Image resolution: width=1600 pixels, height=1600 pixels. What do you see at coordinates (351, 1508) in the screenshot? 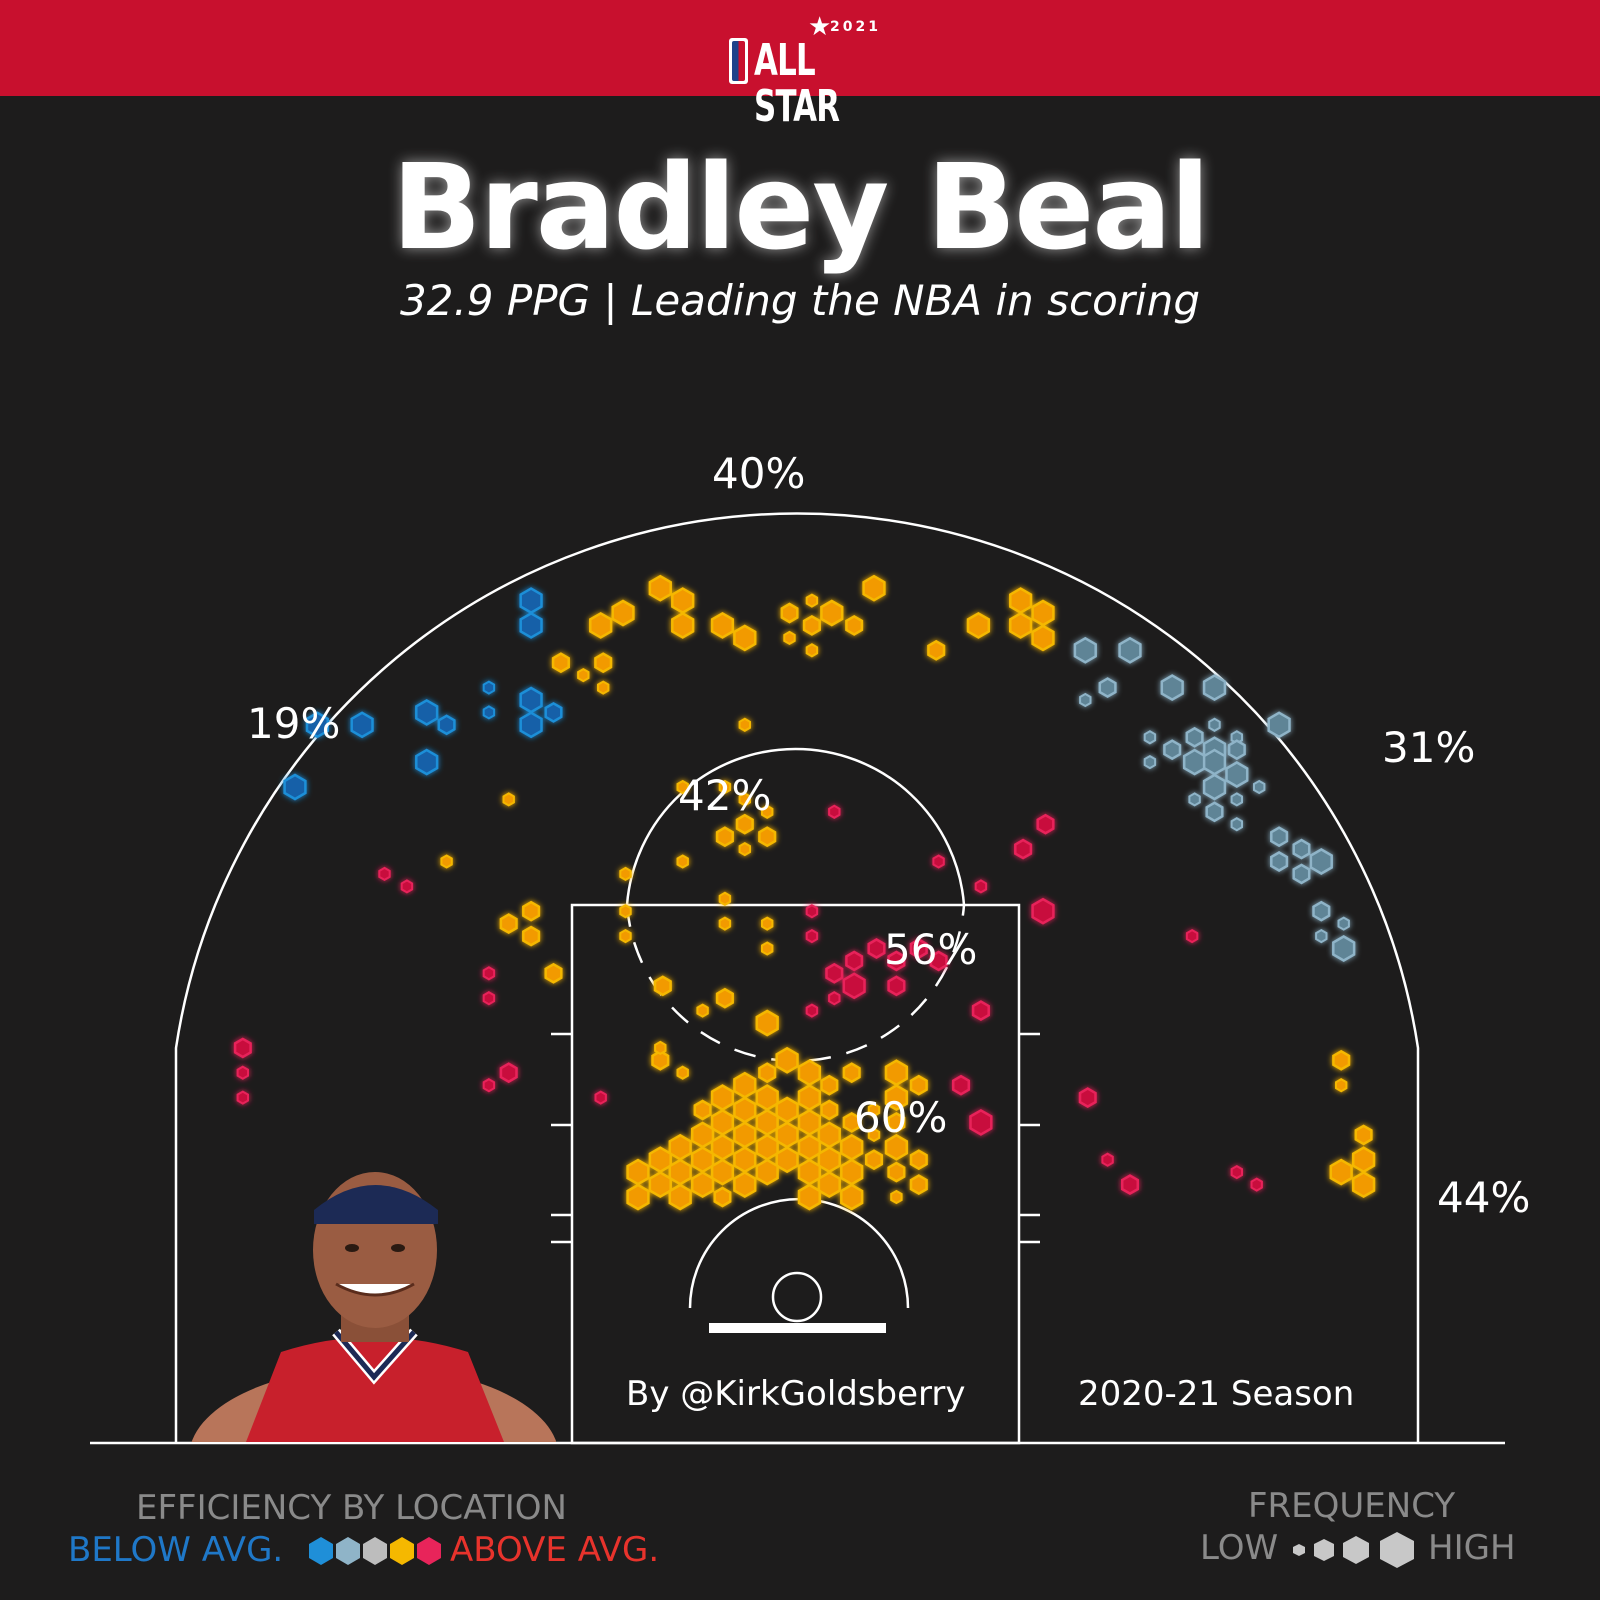
I see `efficiency-legend-title: EFFICIENCY BY LOCATION` at bounding box center [351, 1508].